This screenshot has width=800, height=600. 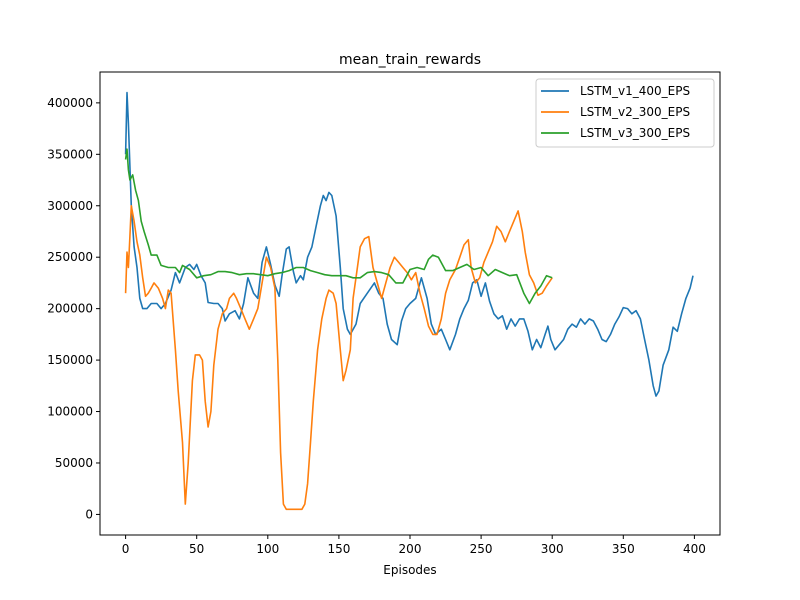 What do you see at coordinates (267, 549) in the screenshot?
I see `x-tick-label: 100` at bounding box center [267, 549].